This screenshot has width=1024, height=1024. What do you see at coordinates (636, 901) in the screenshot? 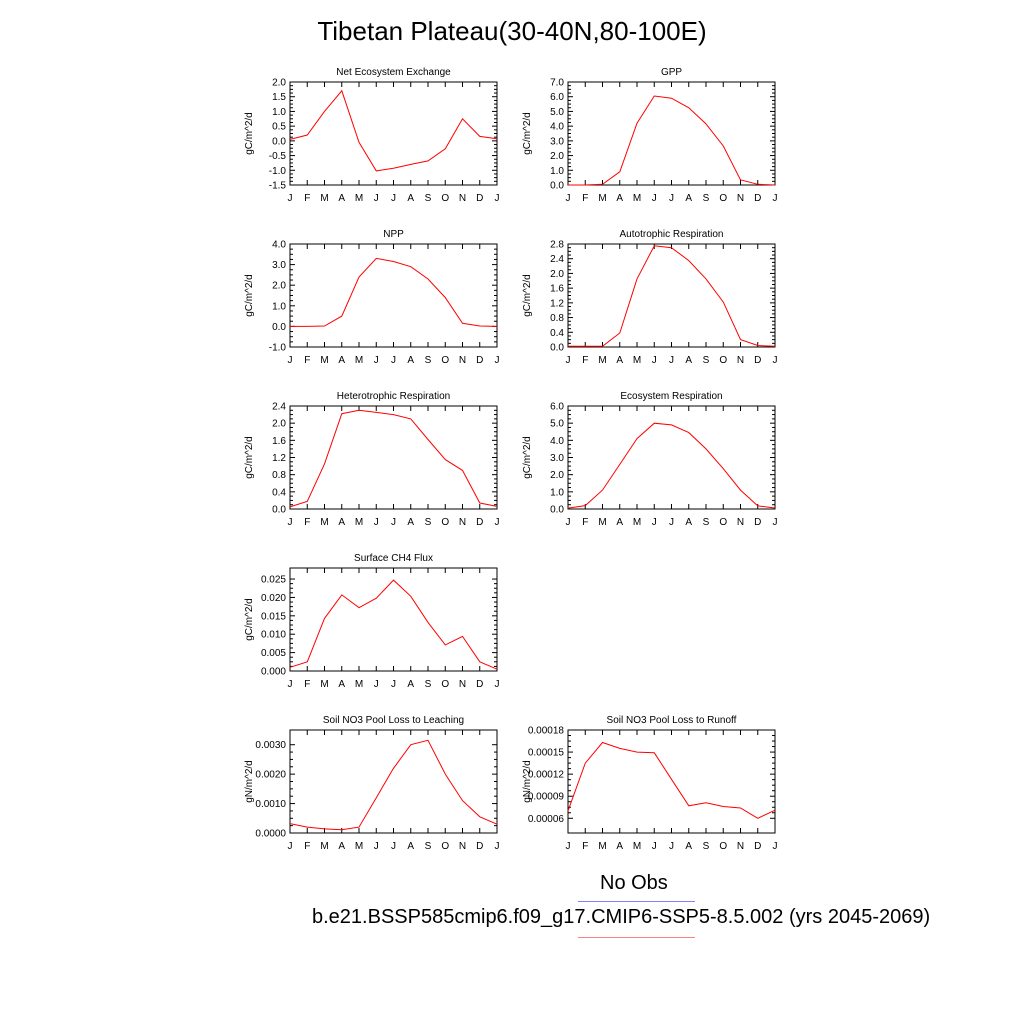
I see `legend-obs-line` at bounding box center [636, 901].